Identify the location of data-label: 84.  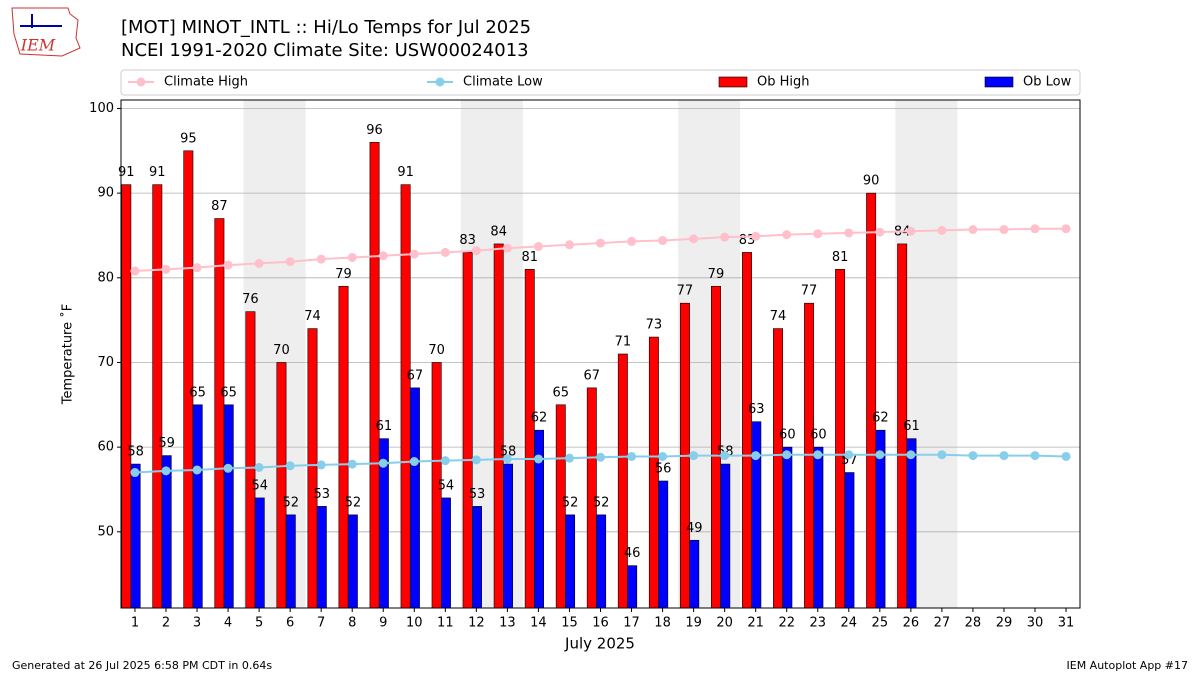
(498, 231).